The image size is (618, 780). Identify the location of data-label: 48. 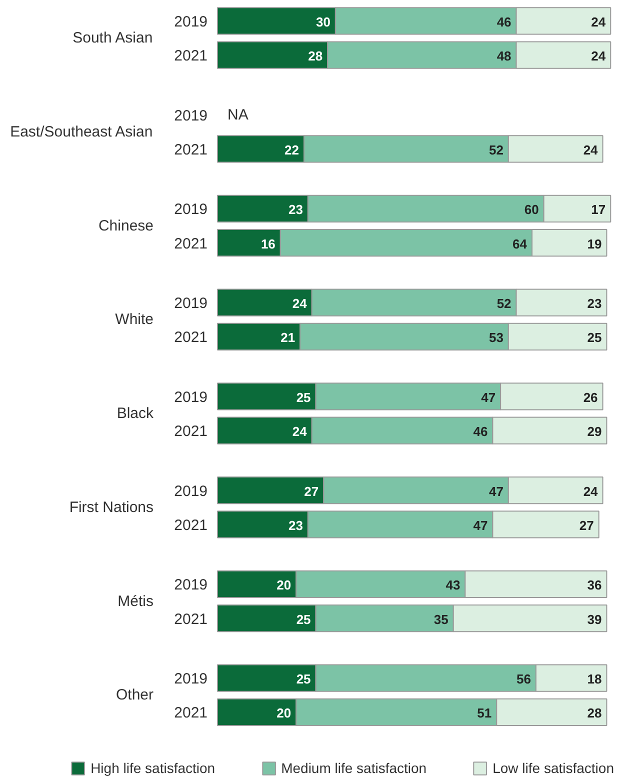
(504, 56).